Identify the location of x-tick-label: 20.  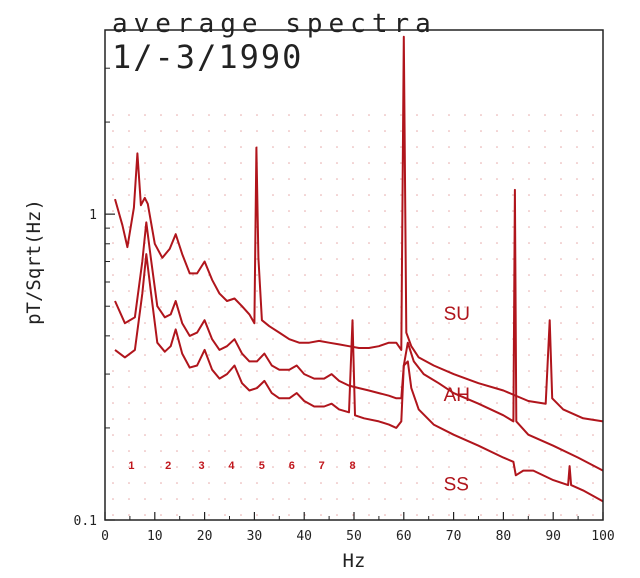
(205, 536).